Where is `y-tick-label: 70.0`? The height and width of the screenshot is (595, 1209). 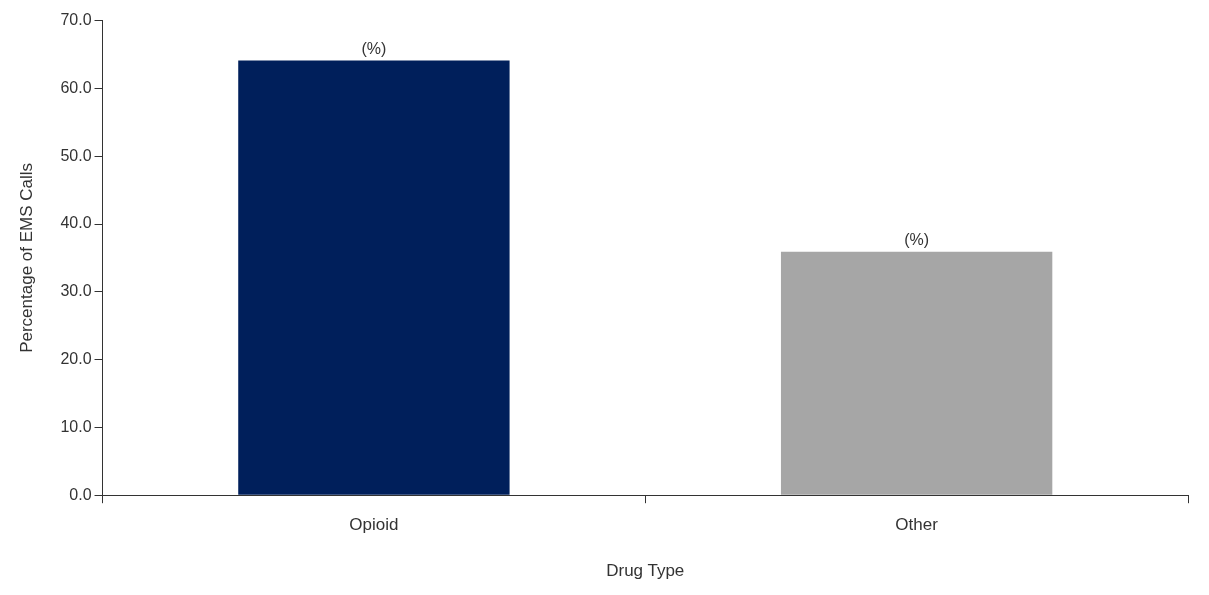
y-tick-label: 70.0 is located at coordinates (76, 20).